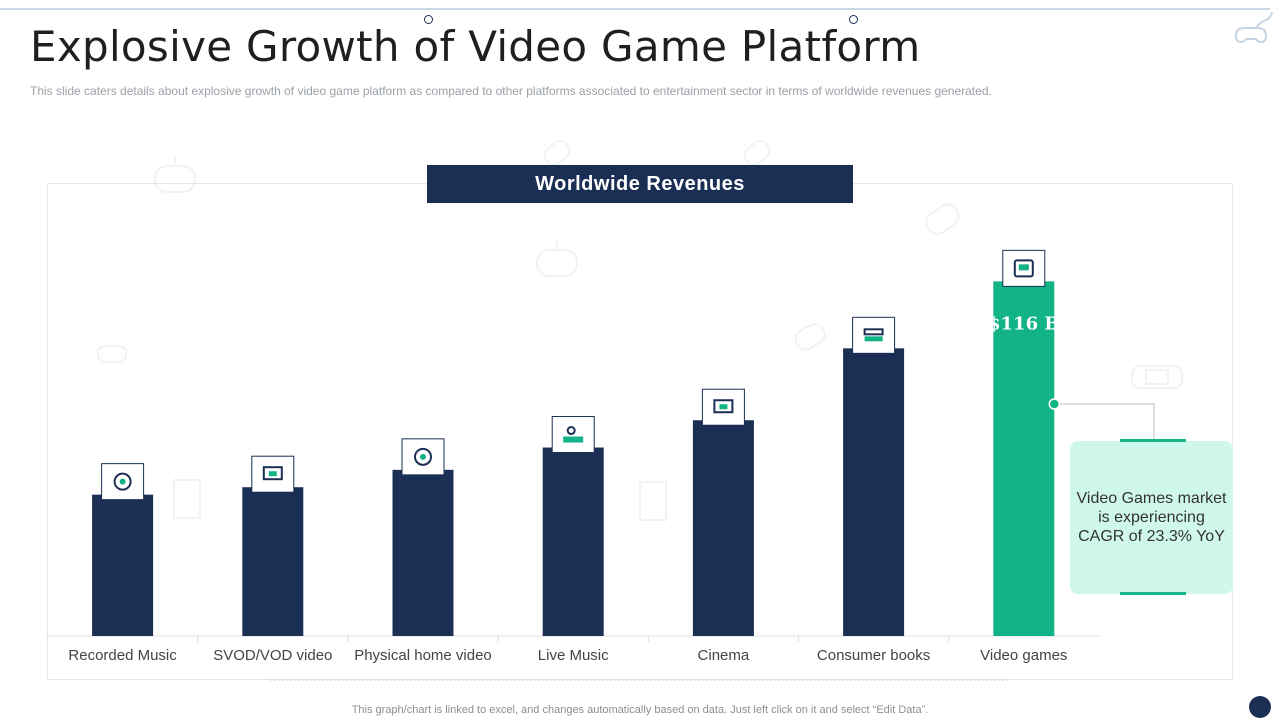  What do you see at coordinates (1153, 593) in the screenshot?
I see `callout-accent-bottom` at bounding box center [1153, 593].